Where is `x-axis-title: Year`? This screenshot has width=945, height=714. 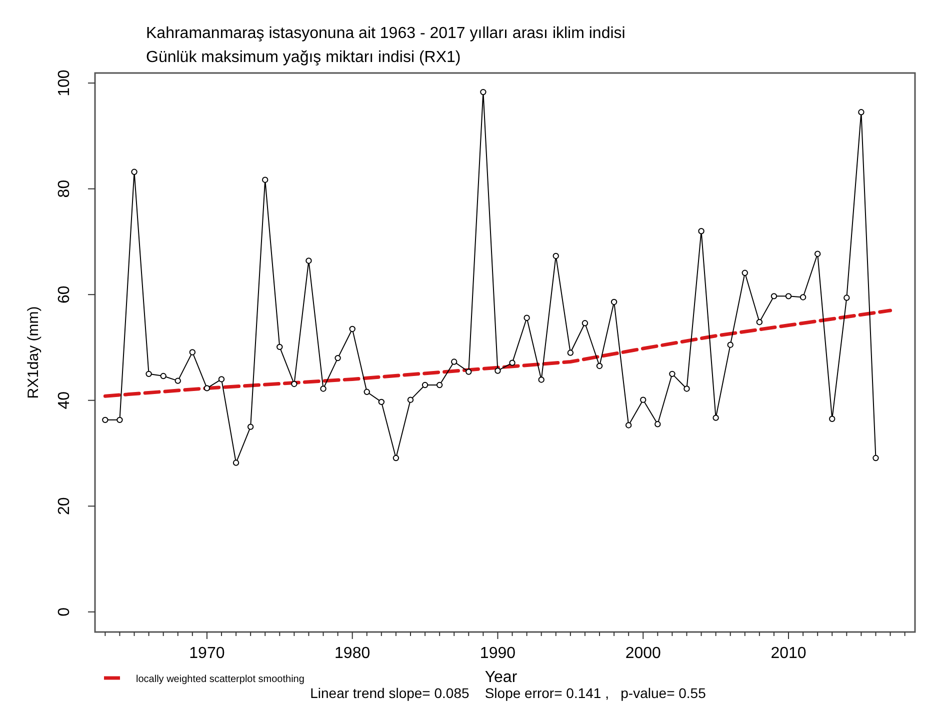 x-axis-title: Year is located at coordinates (501, 677).